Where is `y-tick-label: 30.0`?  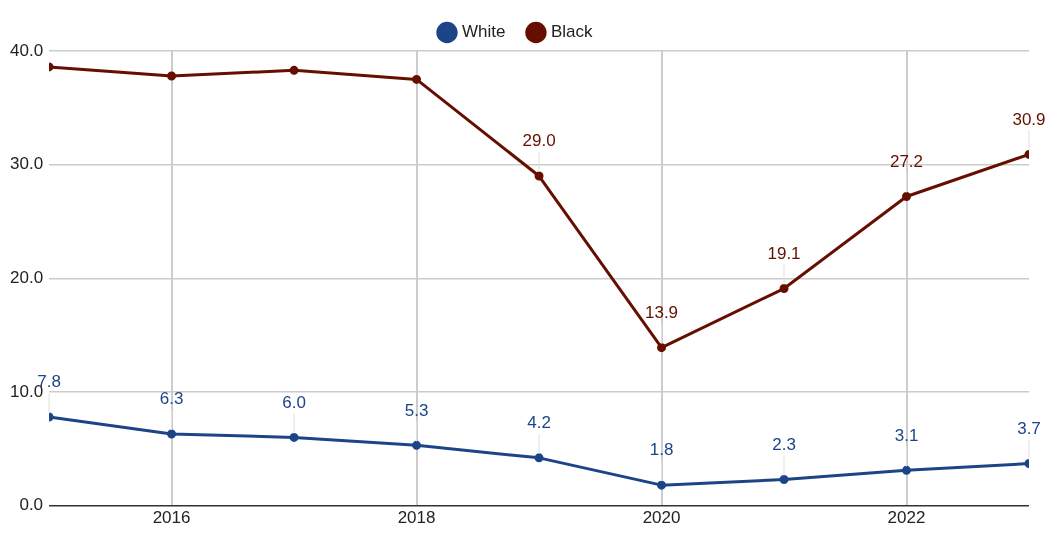
y-tick-label: 30.0 is located at coordinates (26, 164).